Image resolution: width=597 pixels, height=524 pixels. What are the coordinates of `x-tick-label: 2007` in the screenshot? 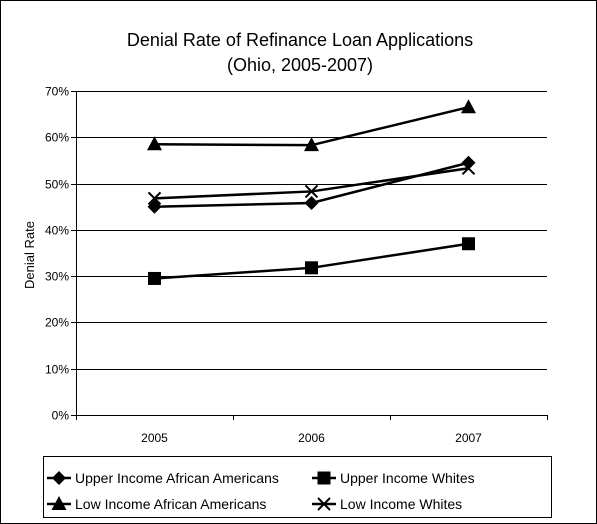 It's located at (468, 438).